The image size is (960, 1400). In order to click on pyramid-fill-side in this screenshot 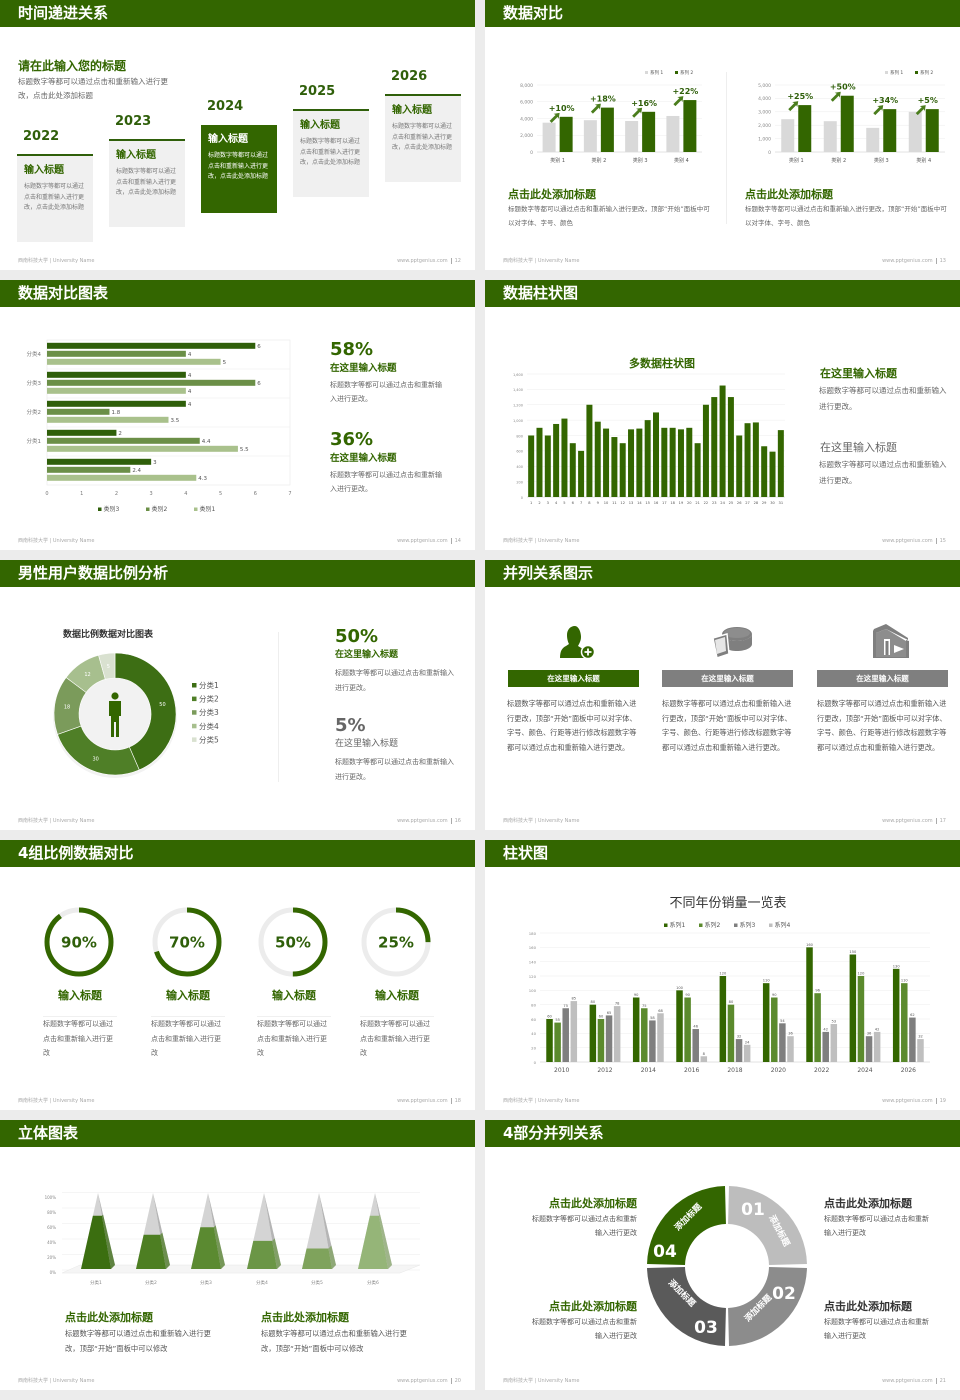, I will do `click(276, 1253)`.